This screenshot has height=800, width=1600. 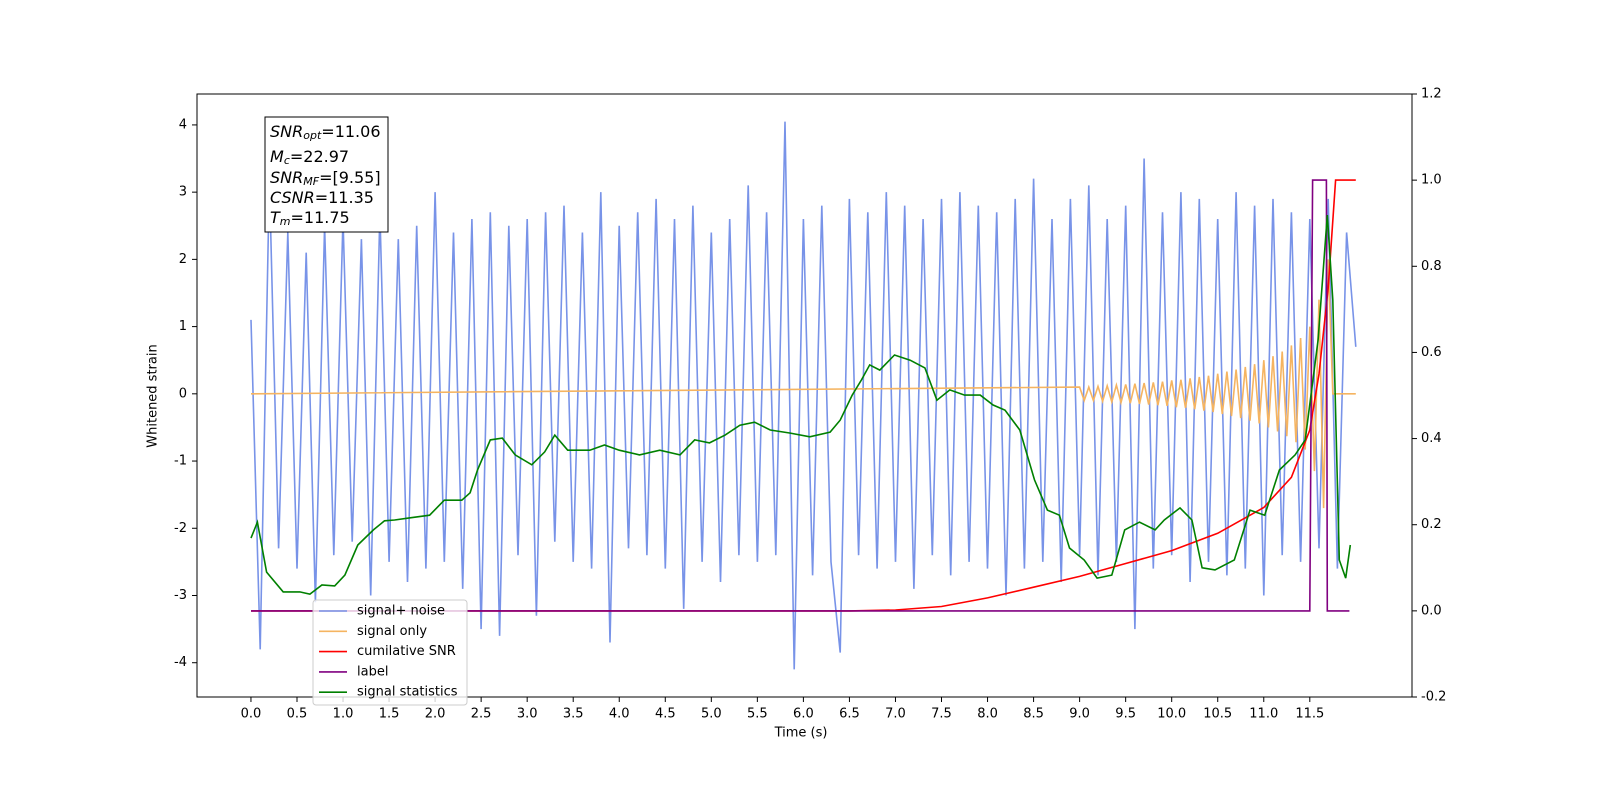 I want to click on y-tick-label: 1, so click(x=183, y=326).